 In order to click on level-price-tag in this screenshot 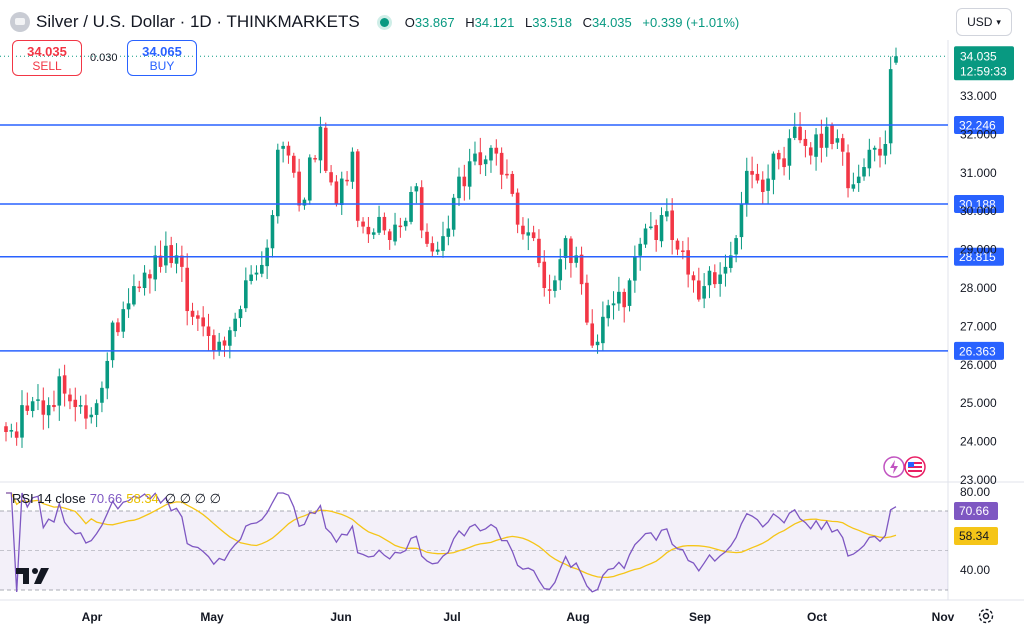, I will do `click(979, 124)`.